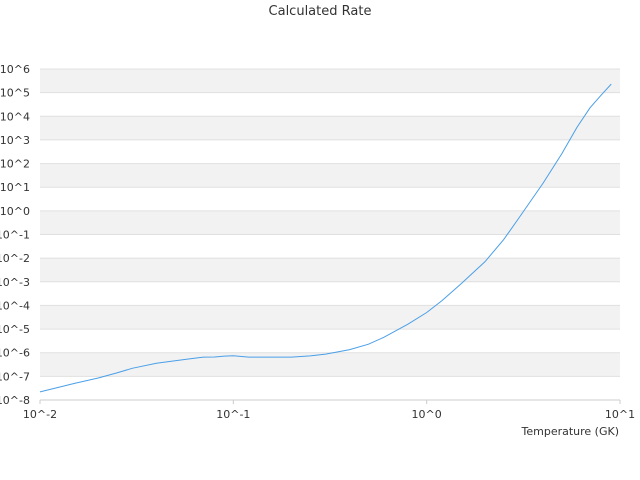  Describe the element at coordinates (15, 116) in the screenshot. I see `y-tick-label: 10^4` at that location.